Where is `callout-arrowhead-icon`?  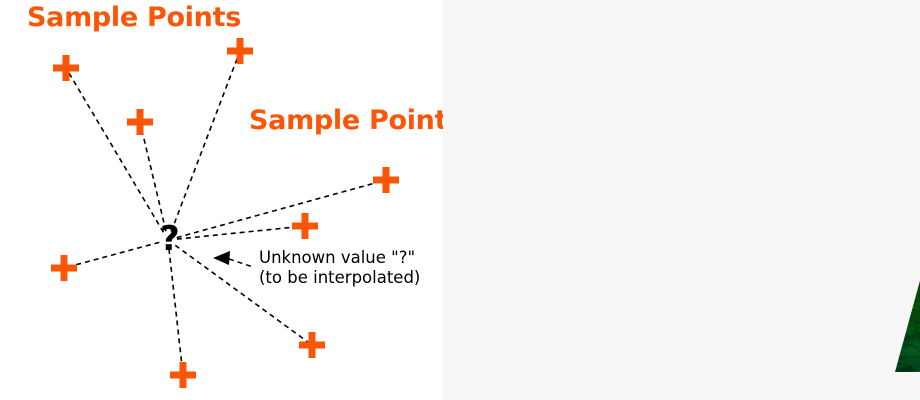 callout-arrowhead-icon is located at coordinates (221, 258).